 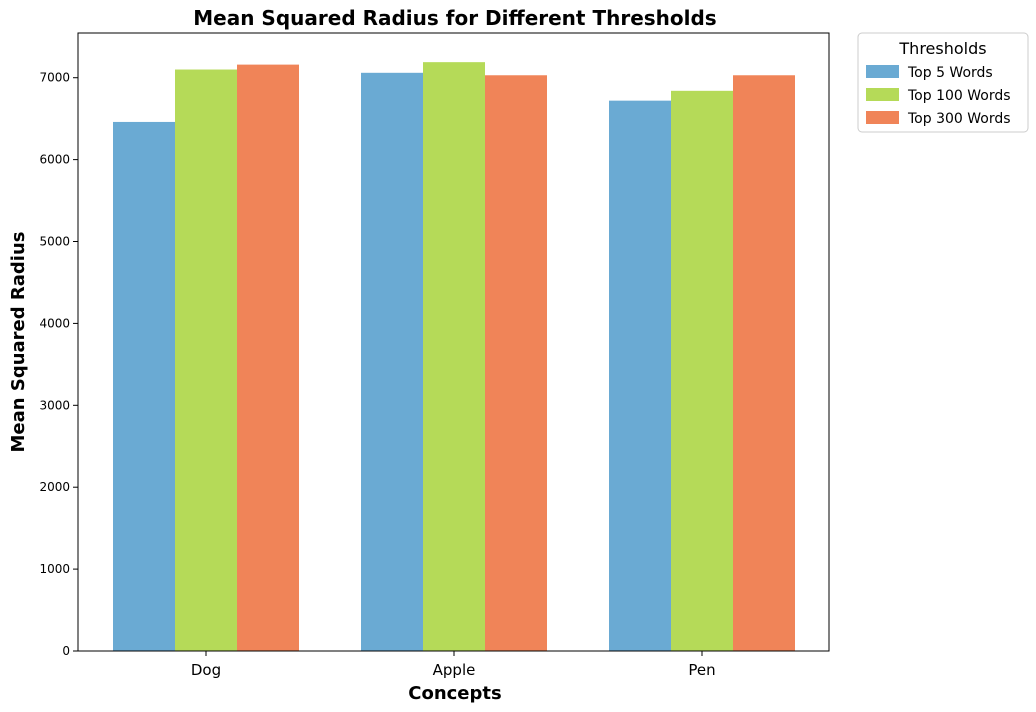 What do you see at coordinates (54, 323) in the screenshot?
I see `y-tick-label: 4000` at bounding box center [54, 323].